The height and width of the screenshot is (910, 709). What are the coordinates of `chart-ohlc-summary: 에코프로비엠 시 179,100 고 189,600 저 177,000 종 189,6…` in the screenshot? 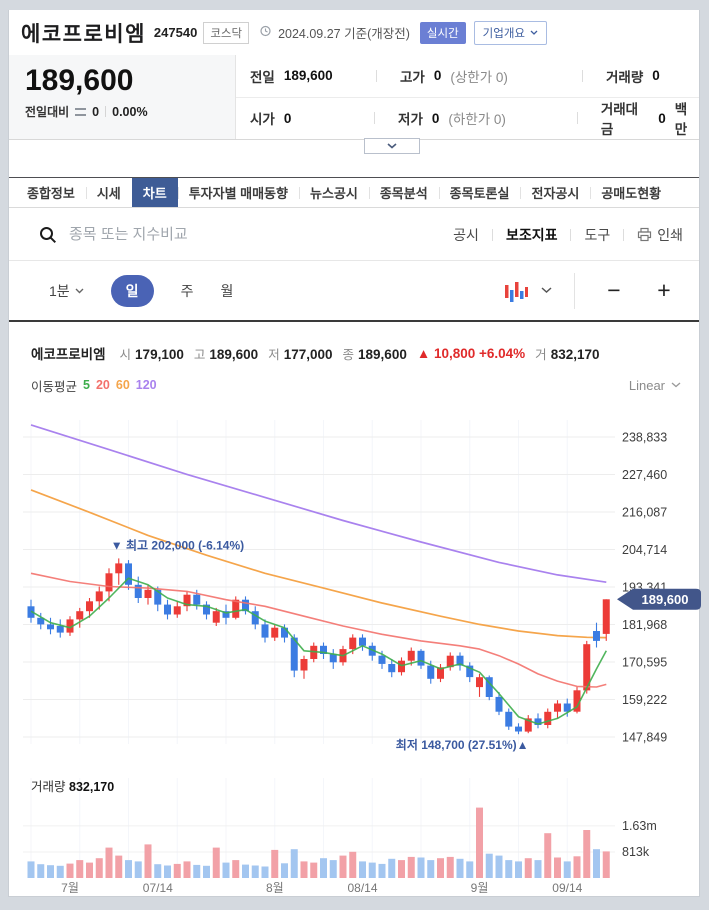 It's located at (354, 353).